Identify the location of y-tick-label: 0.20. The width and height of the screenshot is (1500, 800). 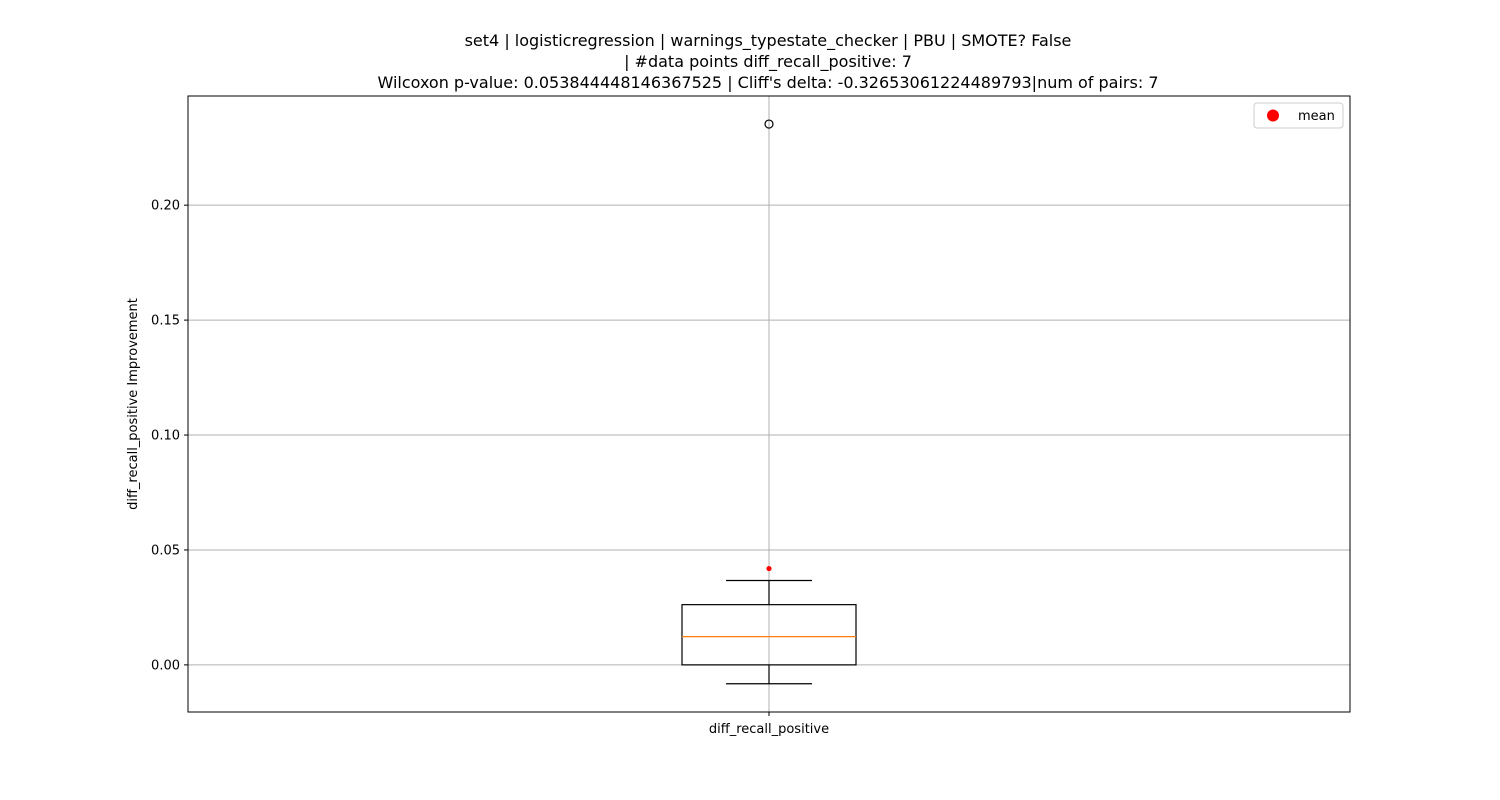
(165, 206).